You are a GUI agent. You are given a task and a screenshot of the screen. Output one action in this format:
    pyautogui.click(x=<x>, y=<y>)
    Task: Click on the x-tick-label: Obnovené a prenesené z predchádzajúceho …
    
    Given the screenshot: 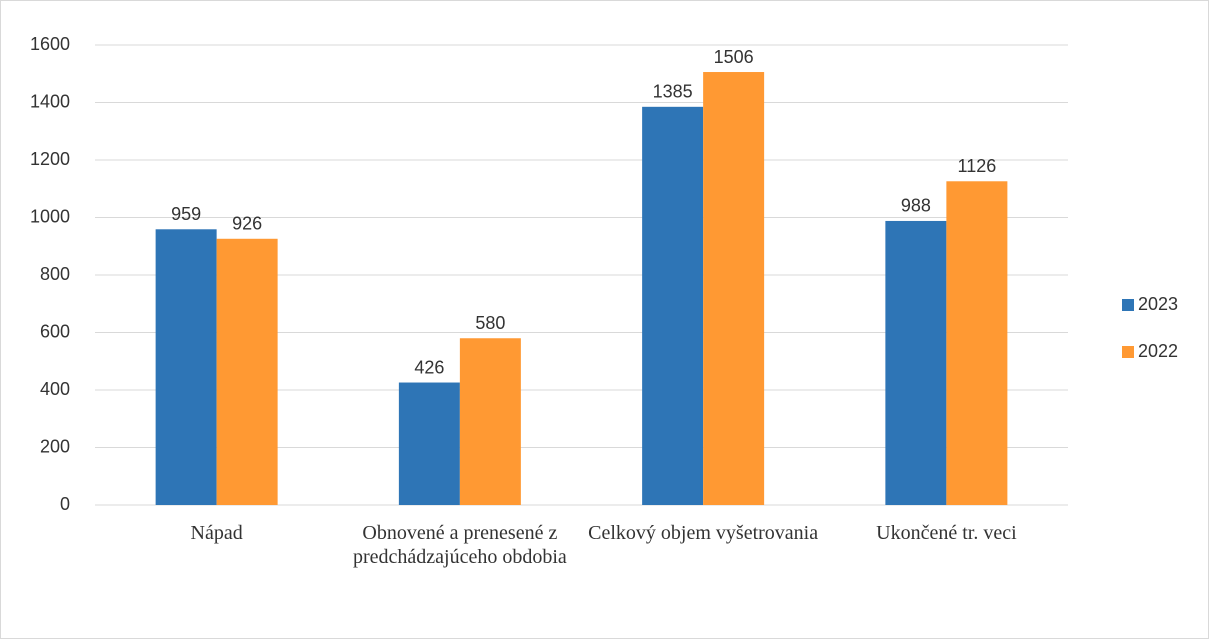 What is the action you would take?
    pyautogui.click(x=459, y=545)
    